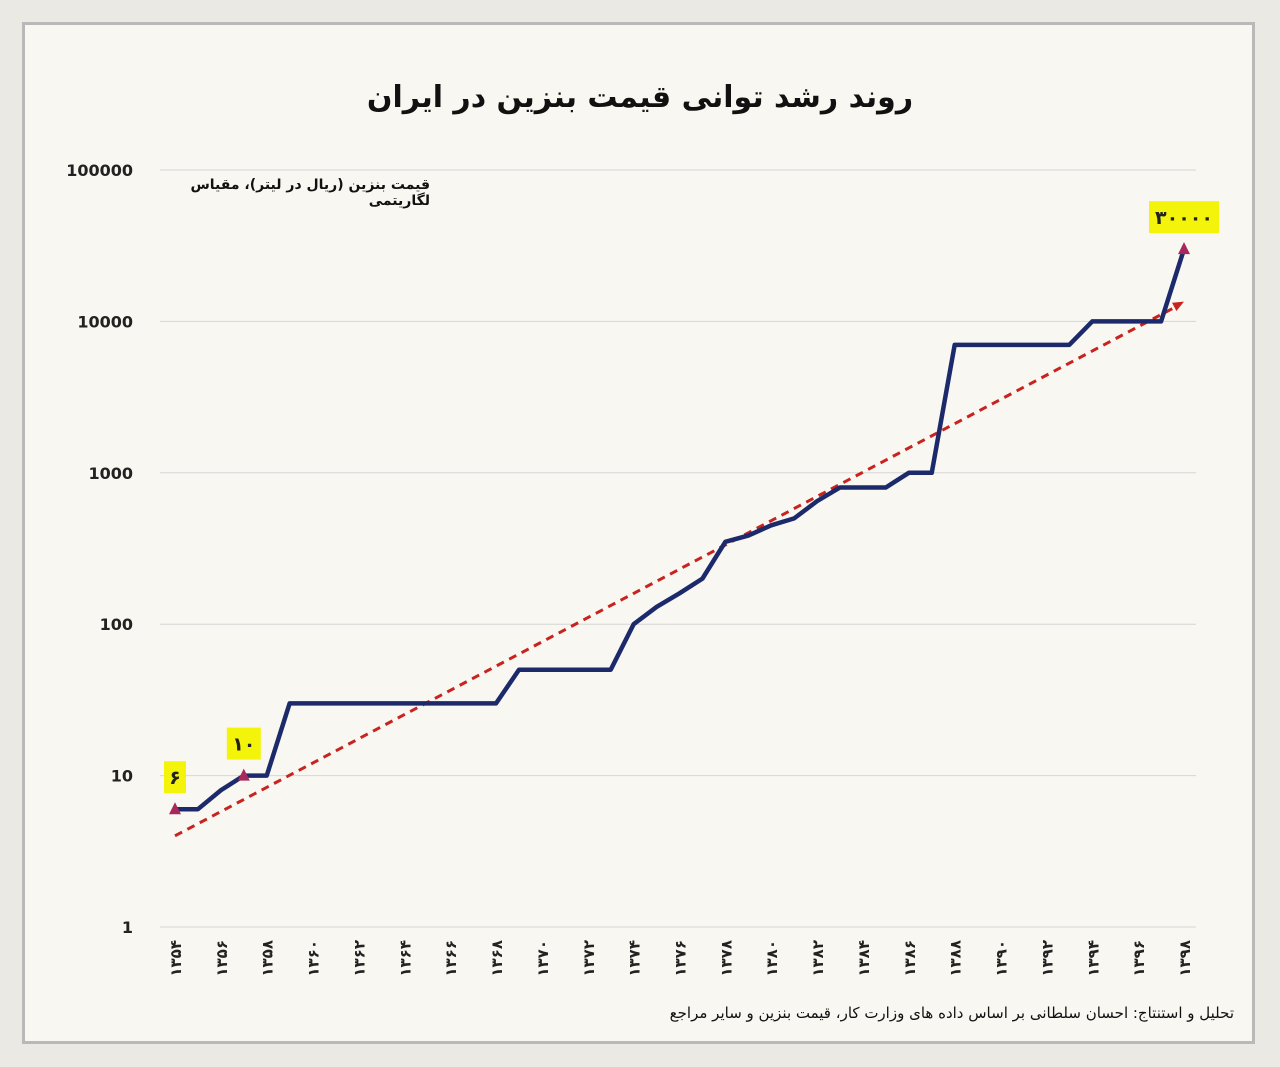 The height and width of the screenshot is (1067, 1280). I want to click on x-tick-label: ۱۳۸۴, so click(864, 958).